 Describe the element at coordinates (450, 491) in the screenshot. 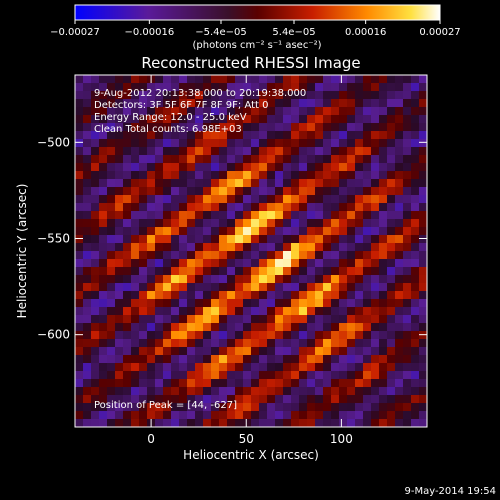

I see `footer-timestamp: 9-May-2014 19:54` at that location.